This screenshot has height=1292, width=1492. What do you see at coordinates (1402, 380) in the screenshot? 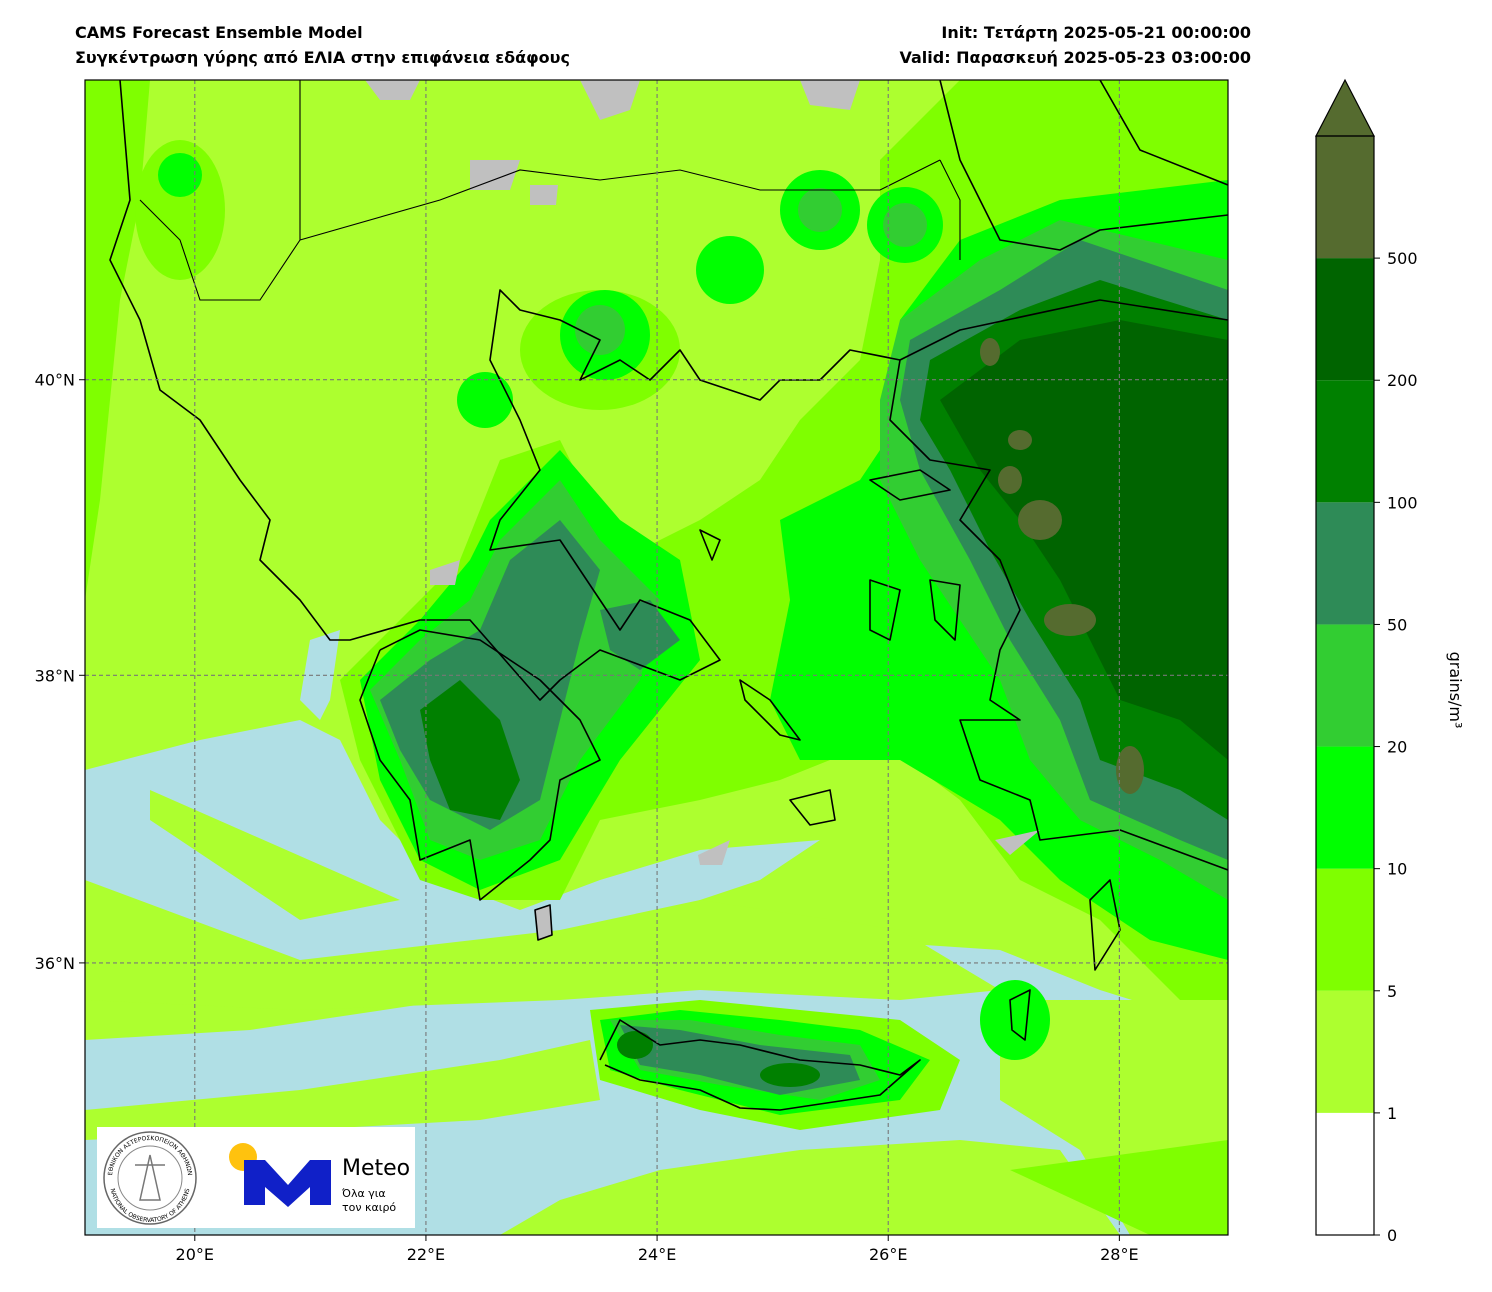
I see `colorbar-tick-label: 200` at bounding box center [1402, 380].